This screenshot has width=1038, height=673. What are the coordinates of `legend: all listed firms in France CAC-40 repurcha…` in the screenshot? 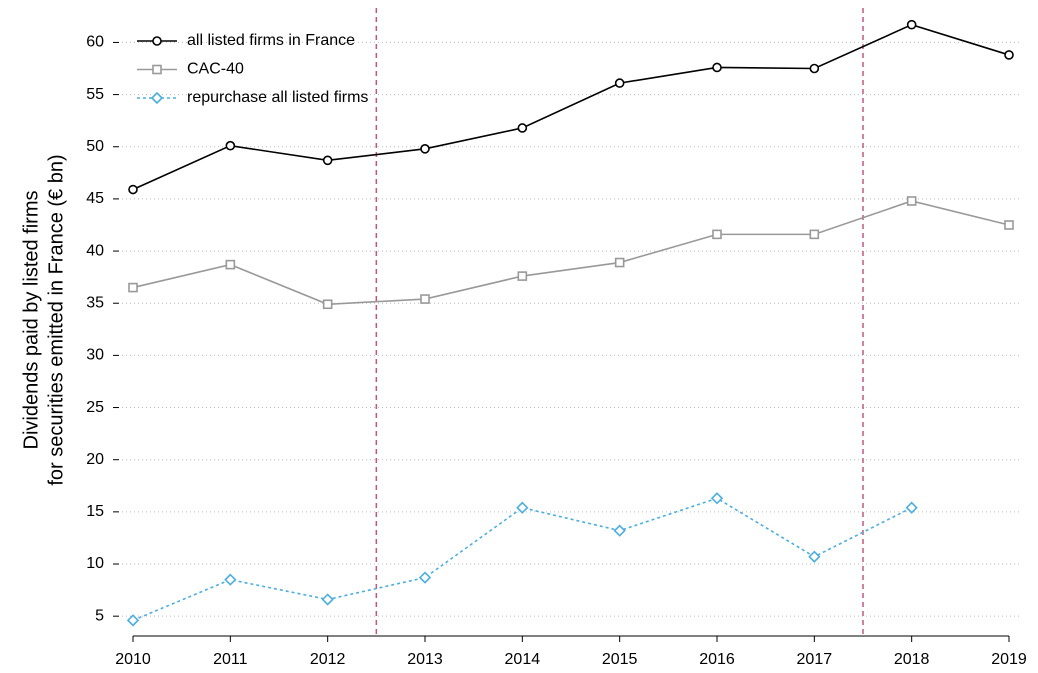 It's located at (252, 69).